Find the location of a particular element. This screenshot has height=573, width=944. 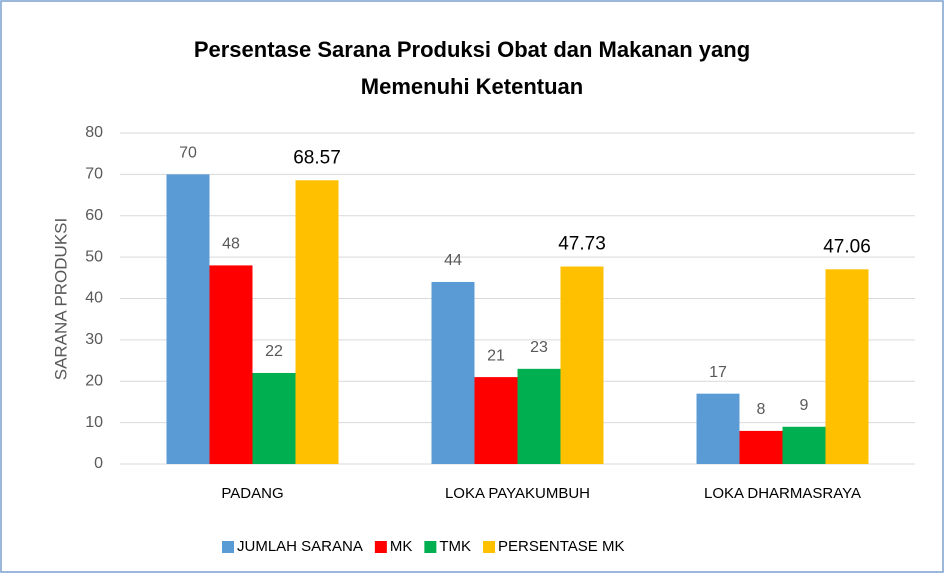

legend-label: TMK is located at coordinates (455, 546).